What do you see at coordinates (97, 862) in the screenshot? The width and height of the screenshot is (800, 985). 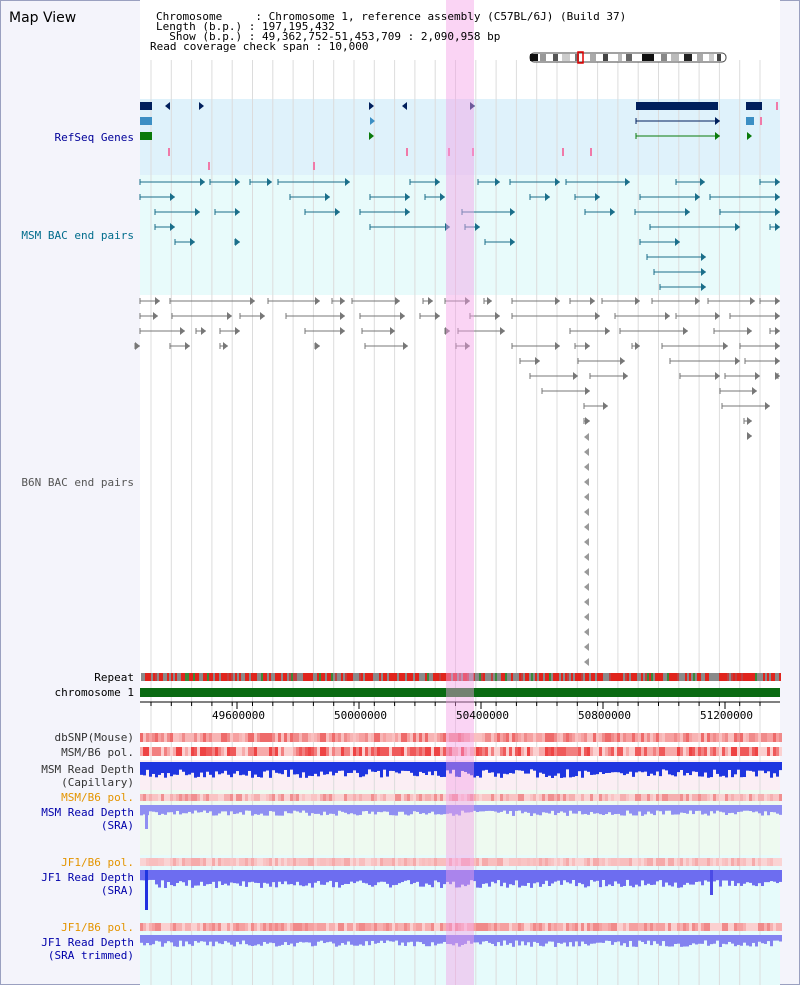 I see `track-label-jf1-b6-pol: JF1/B6 pol.` at bounding box center [97, 862].